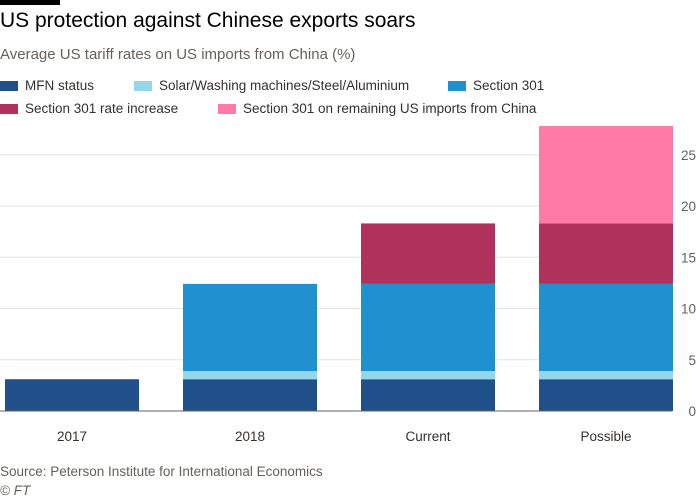 Image resolution: width=700 pixels, height=500 pixels. Describe the element at coordinates (688, 257) in the screenshot. I see `y-tick-label: 15` at that location.